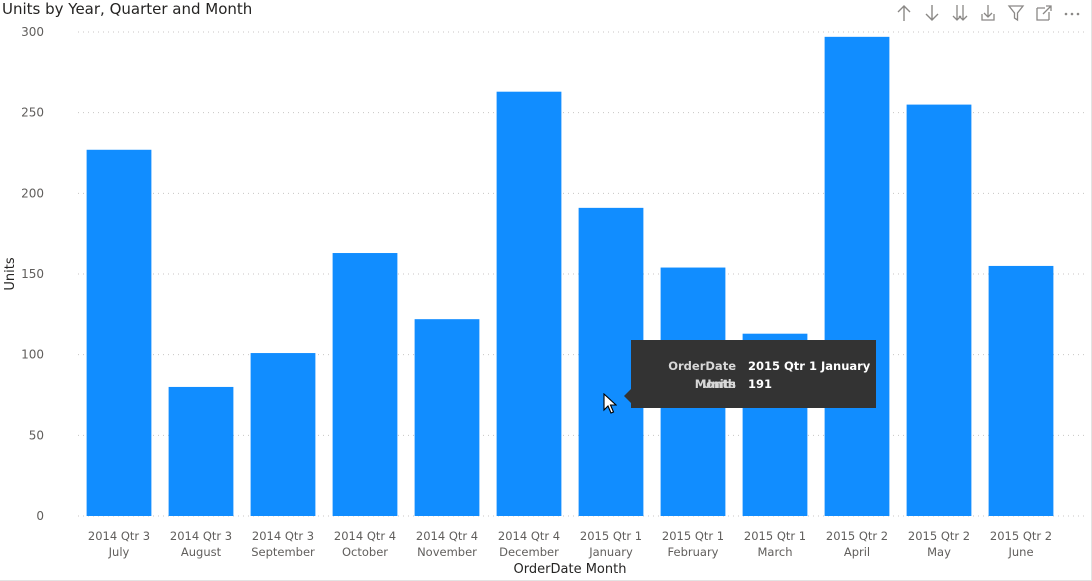 This screenshot has width=1092, height=581. I want to click on x-tick-label-month: May, so click(939, 552).